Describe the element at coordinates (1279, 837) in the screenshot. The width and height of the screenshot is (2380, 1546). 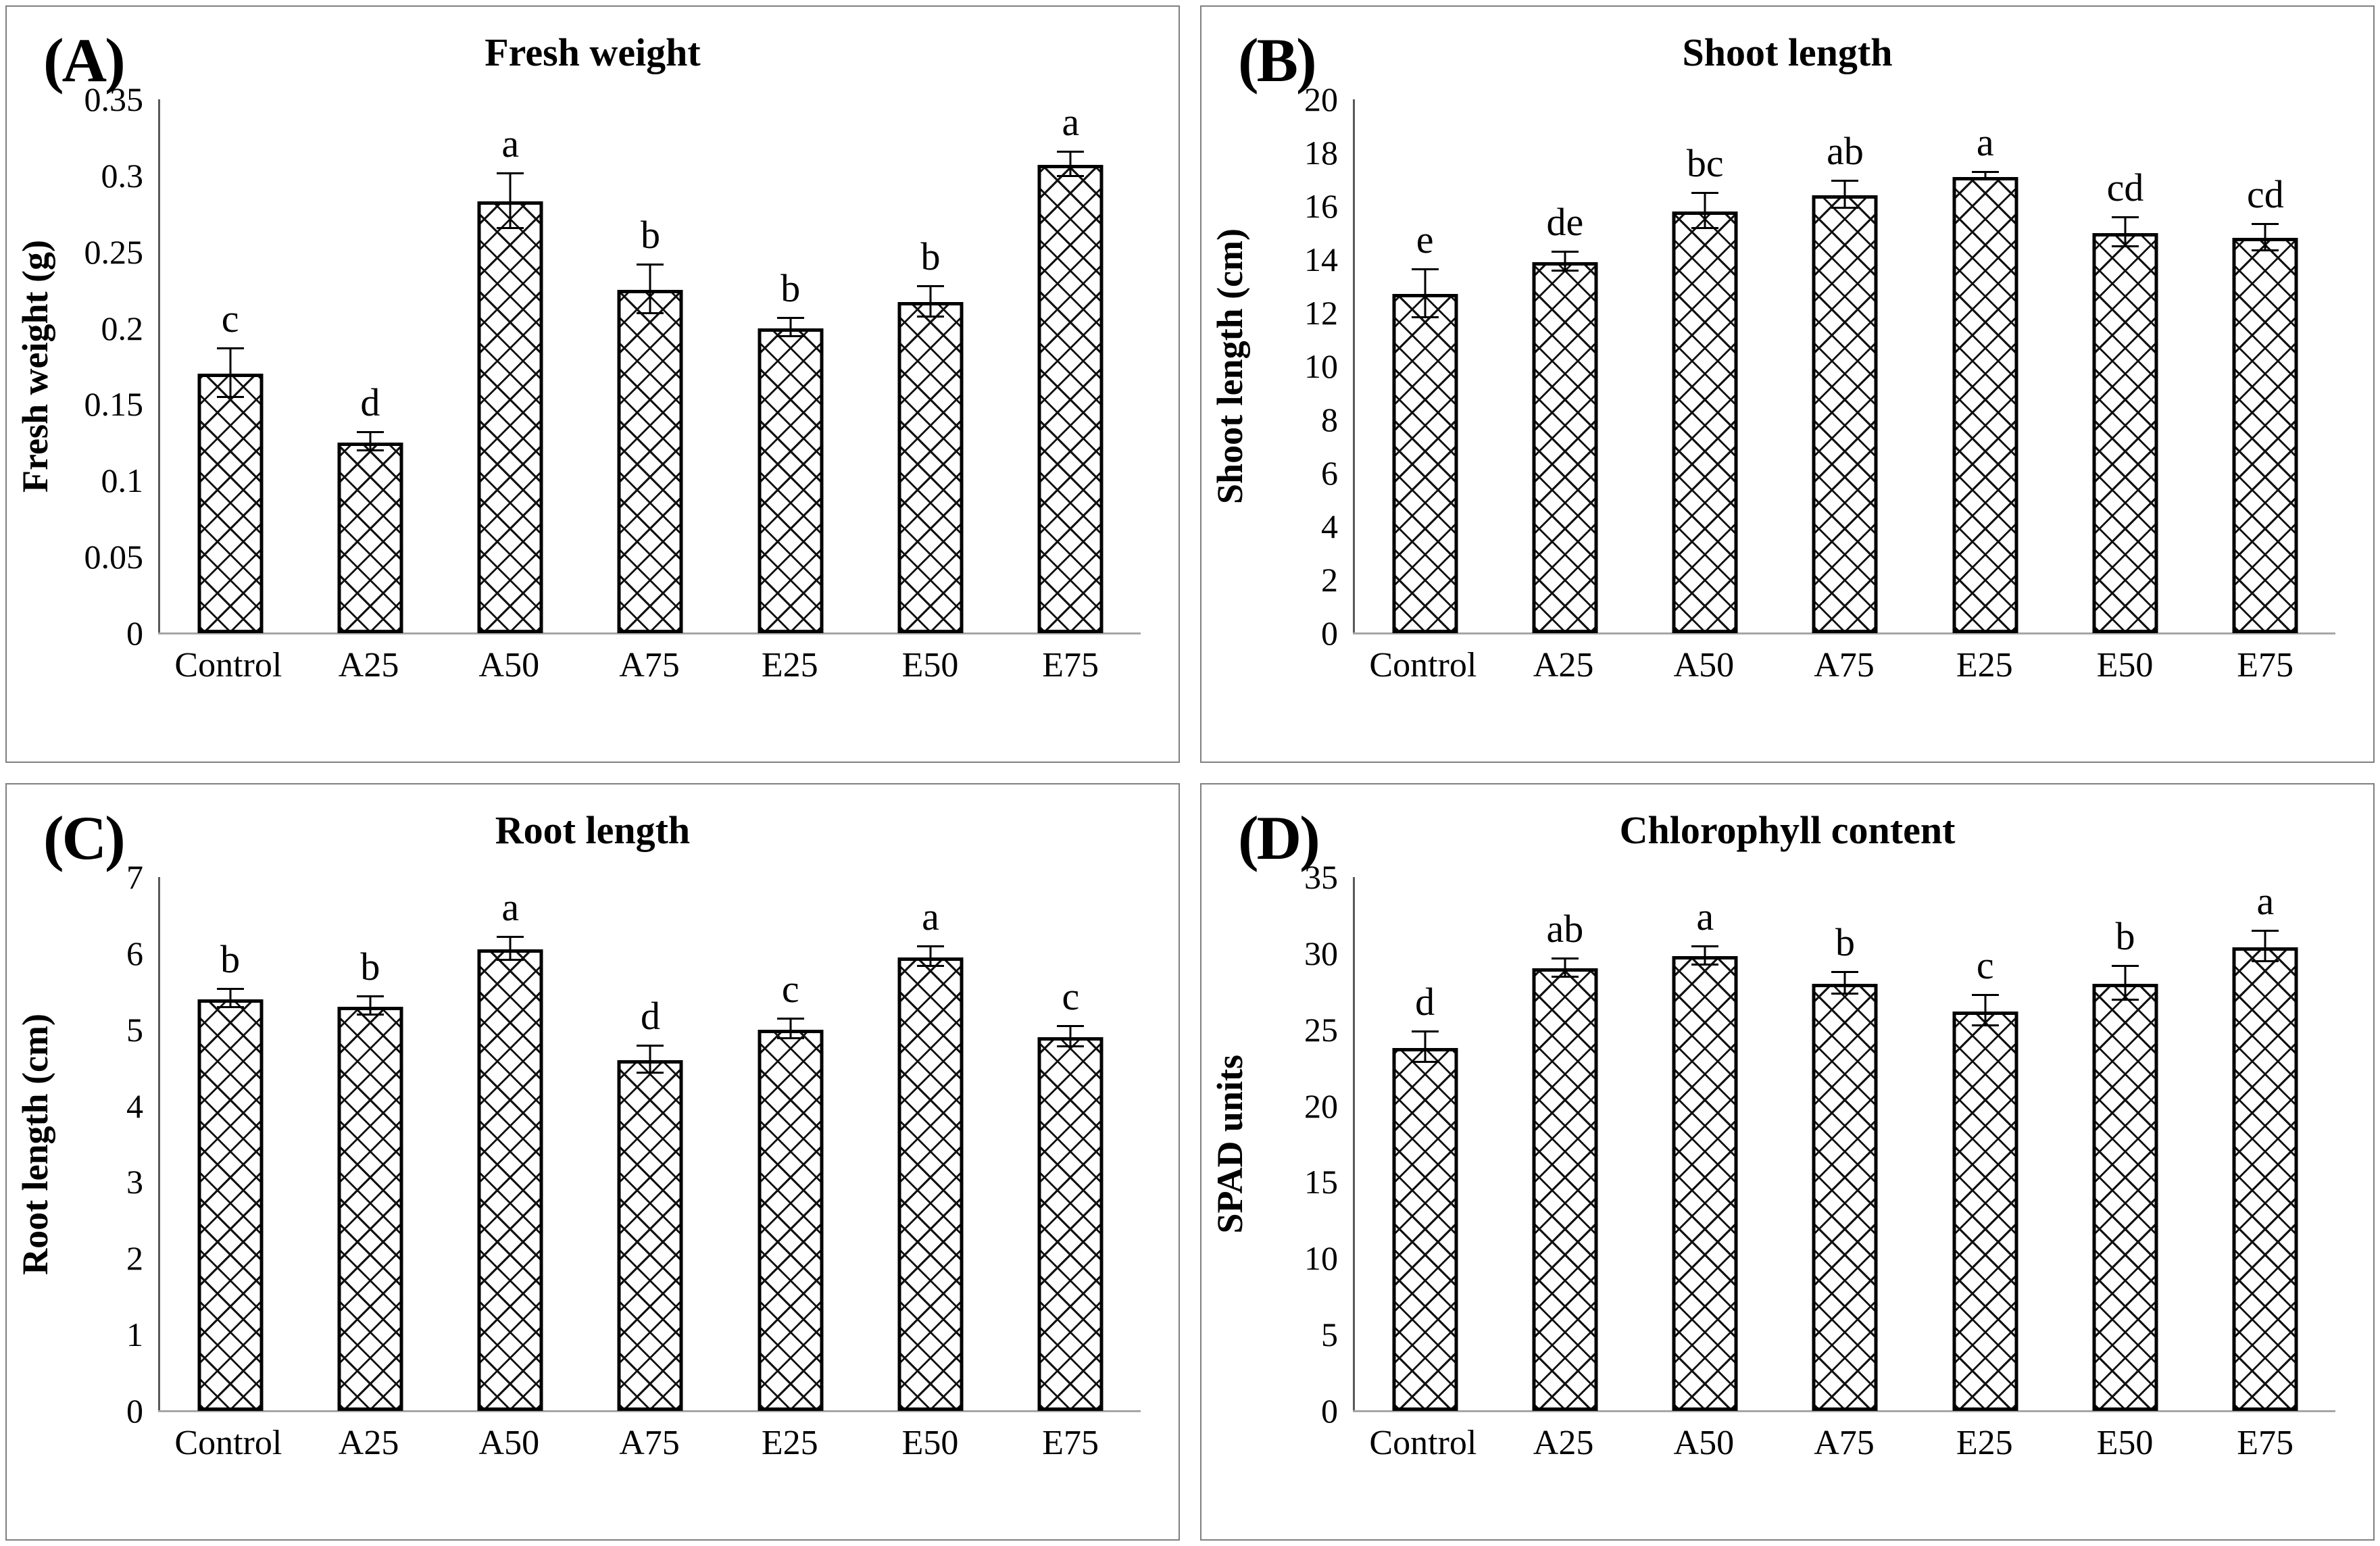
I see `panel-letter: (D)` at that location.